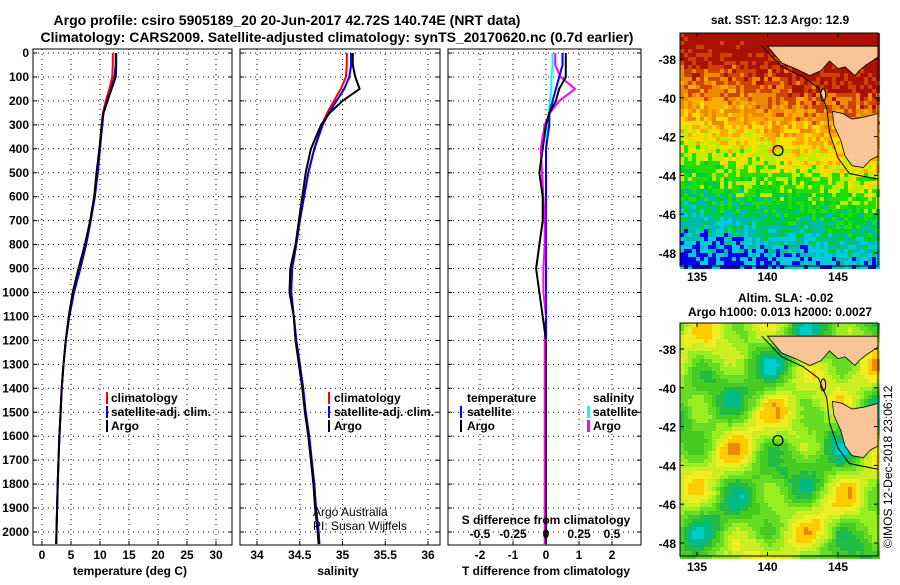 This screenshot has width=900, height=585. What do you see at coordinates (461, 412) in the screenshot?
I see `legend-swatch-t-satellite` at bounding box center [461, 412].